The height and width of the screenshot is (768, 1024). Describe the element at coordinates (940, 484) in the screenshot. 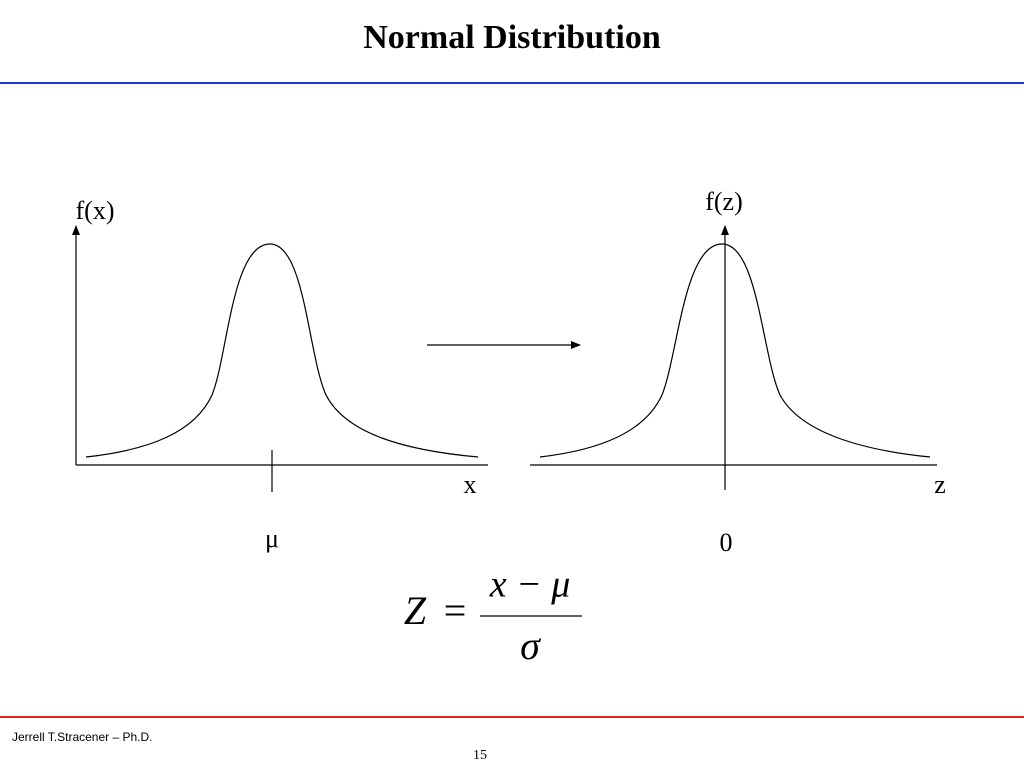

I see `x-label: z` at that location.